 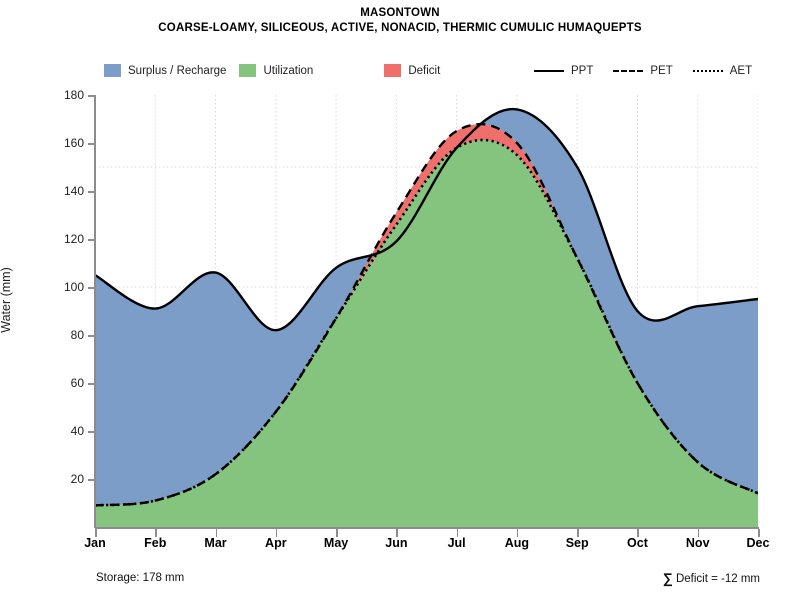 What do you see at coordinates (73, 287) in the screenshot?
I see `y-tick-label: 100` at bounding box center [73, 287].